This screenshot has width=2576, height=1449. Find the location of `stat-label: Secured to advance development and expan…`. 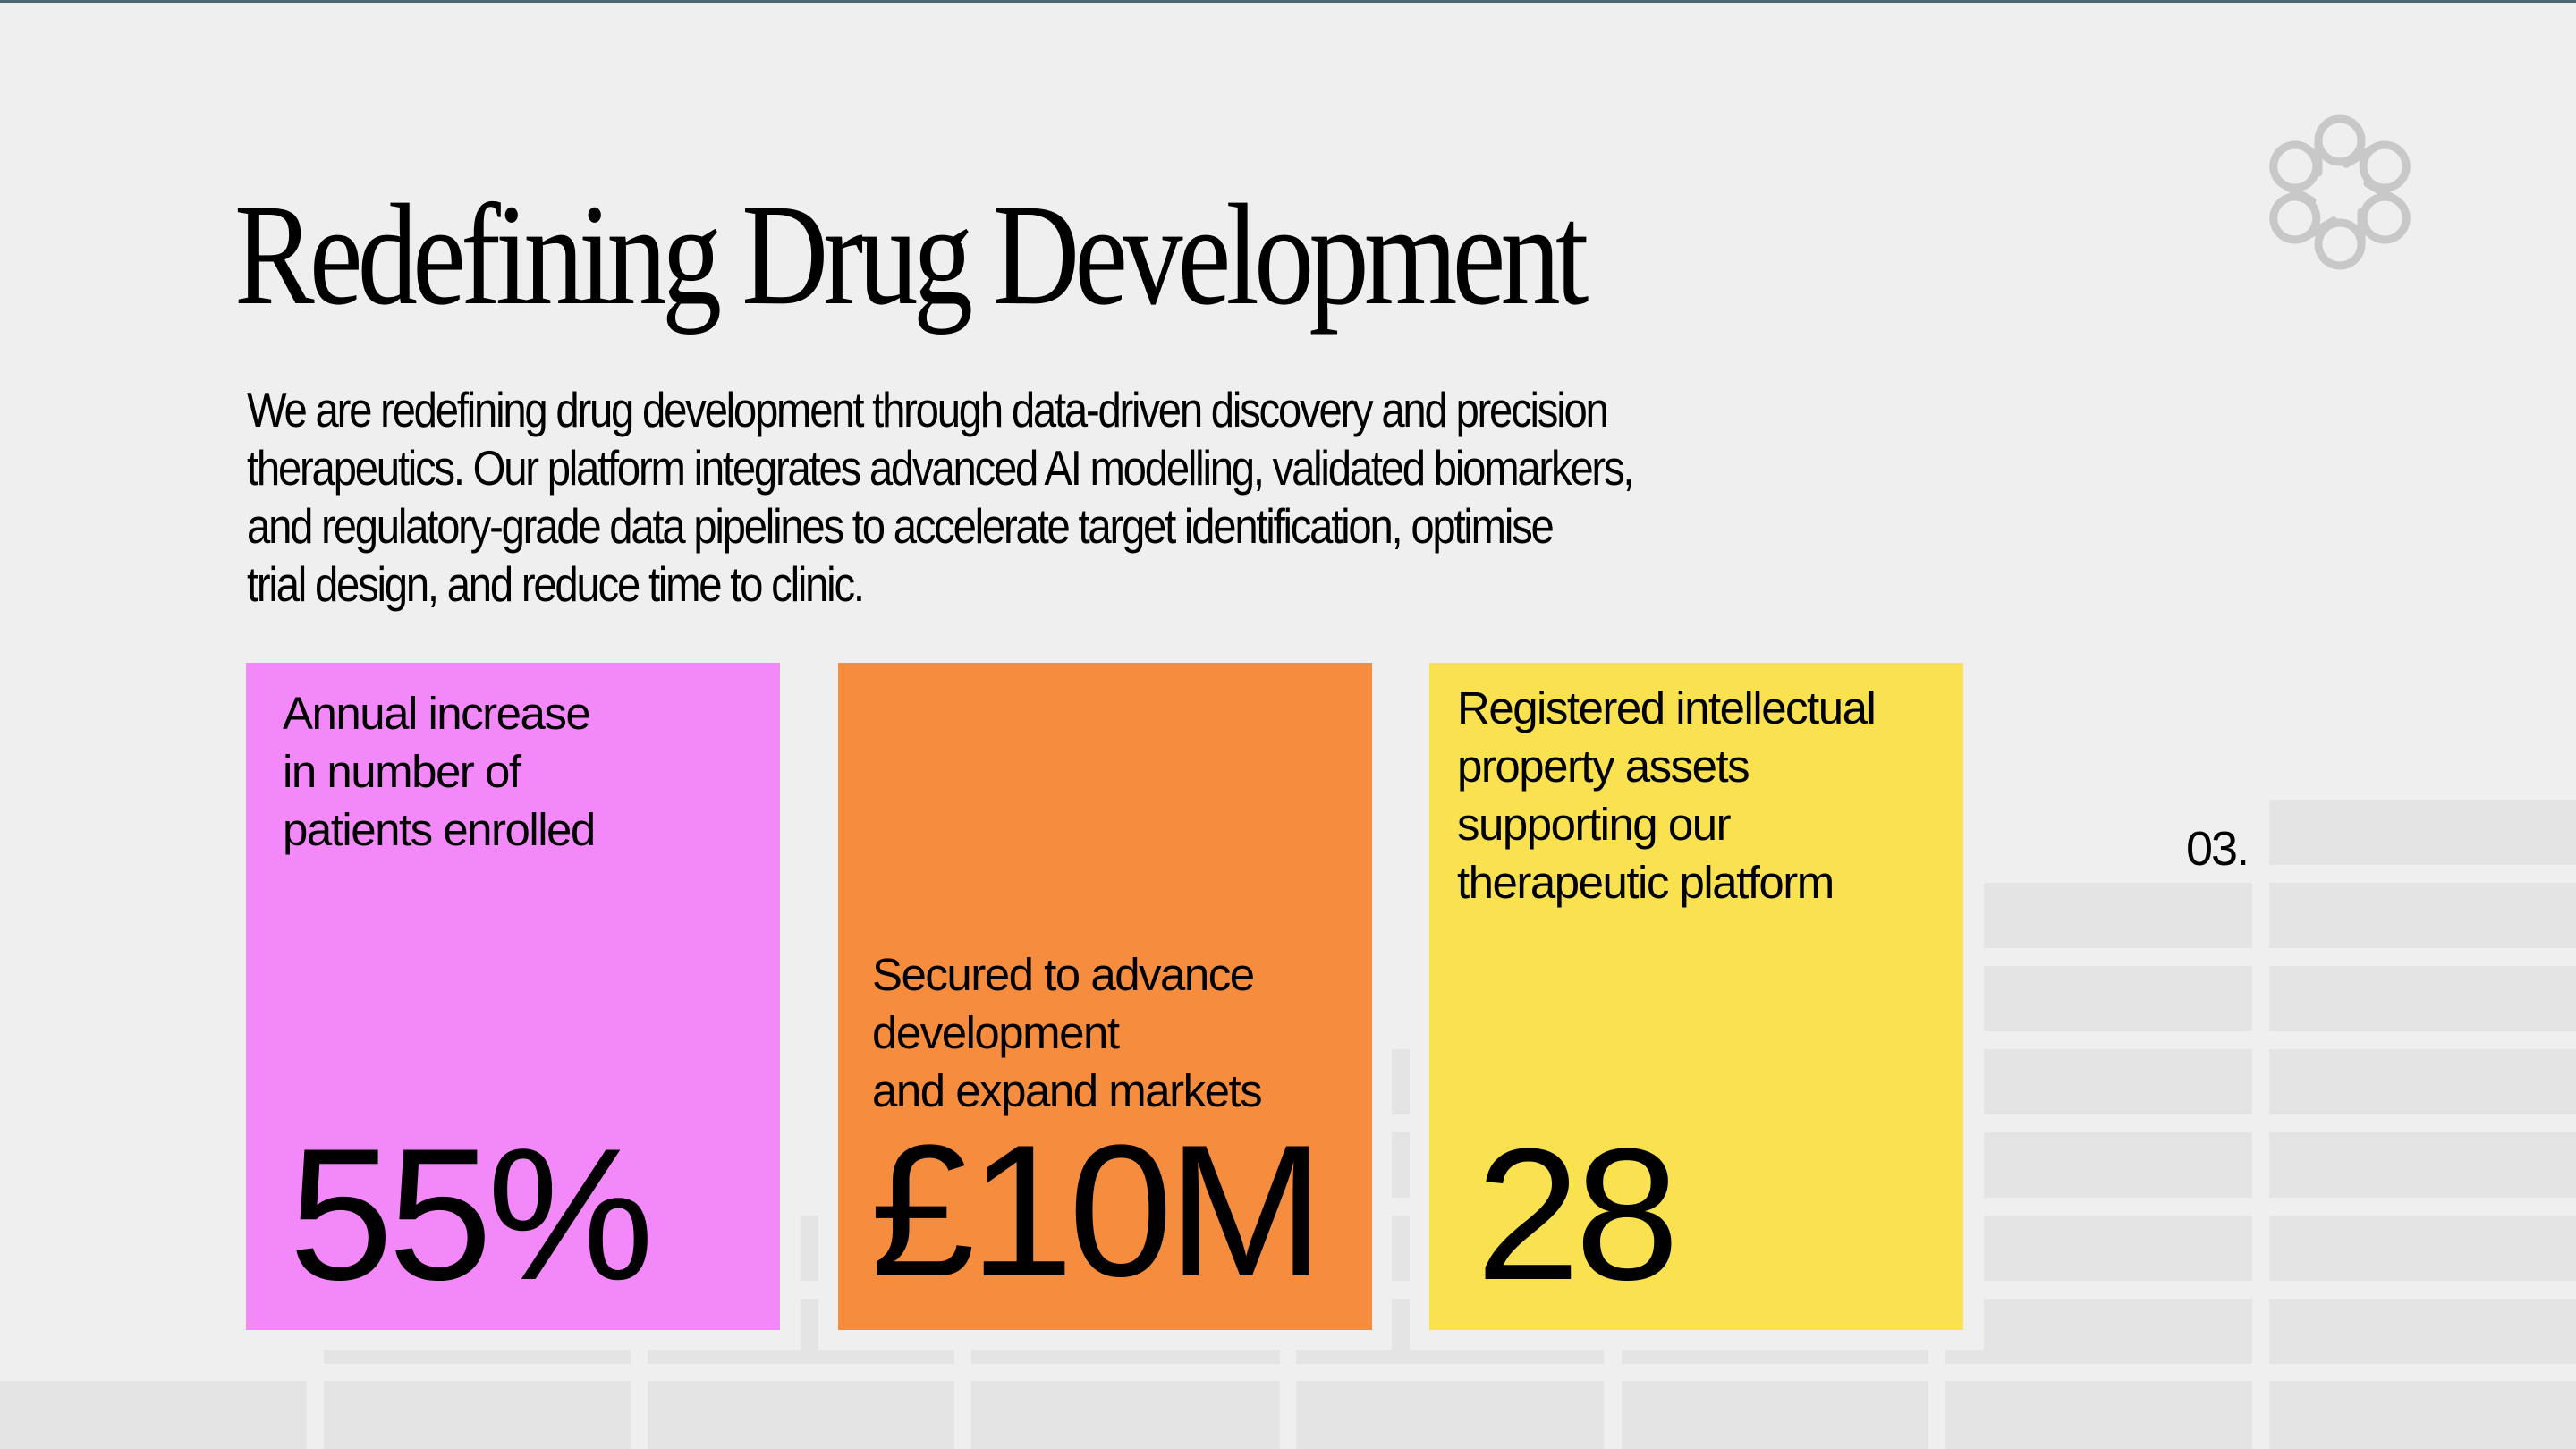

stat-label: Secured to advance development and expan… is located at coordinates (1067, 1032).